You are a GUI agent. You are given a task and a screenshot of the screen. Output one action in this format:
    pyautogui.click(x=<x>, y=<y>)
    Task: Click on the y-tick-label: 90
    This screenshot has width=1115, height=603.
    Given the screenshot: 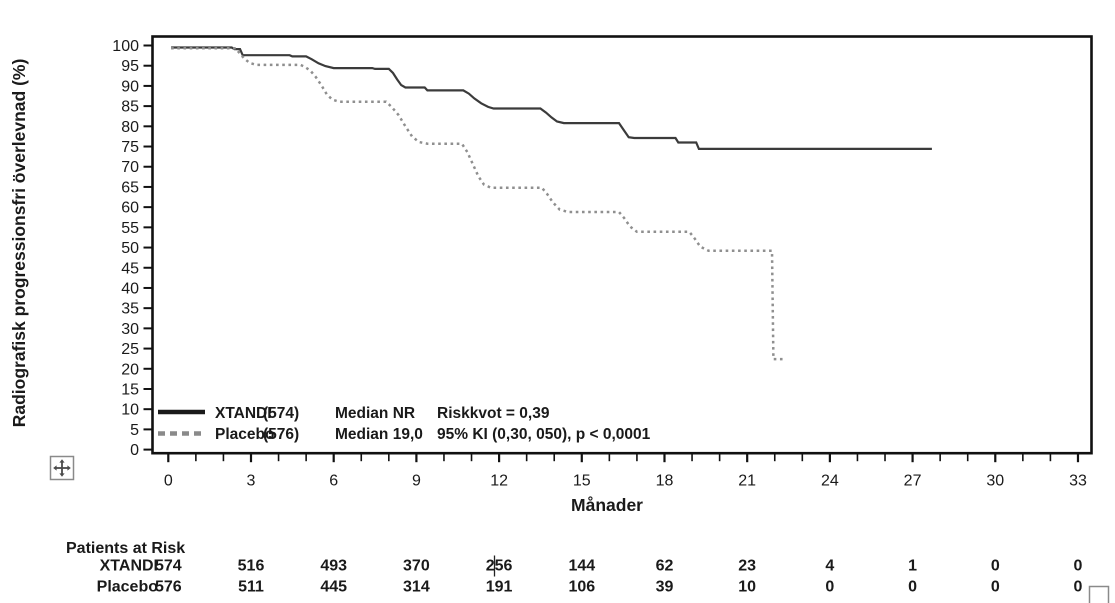 What is the action you would take?
    pyautogui.click(x=130, y=86)
    